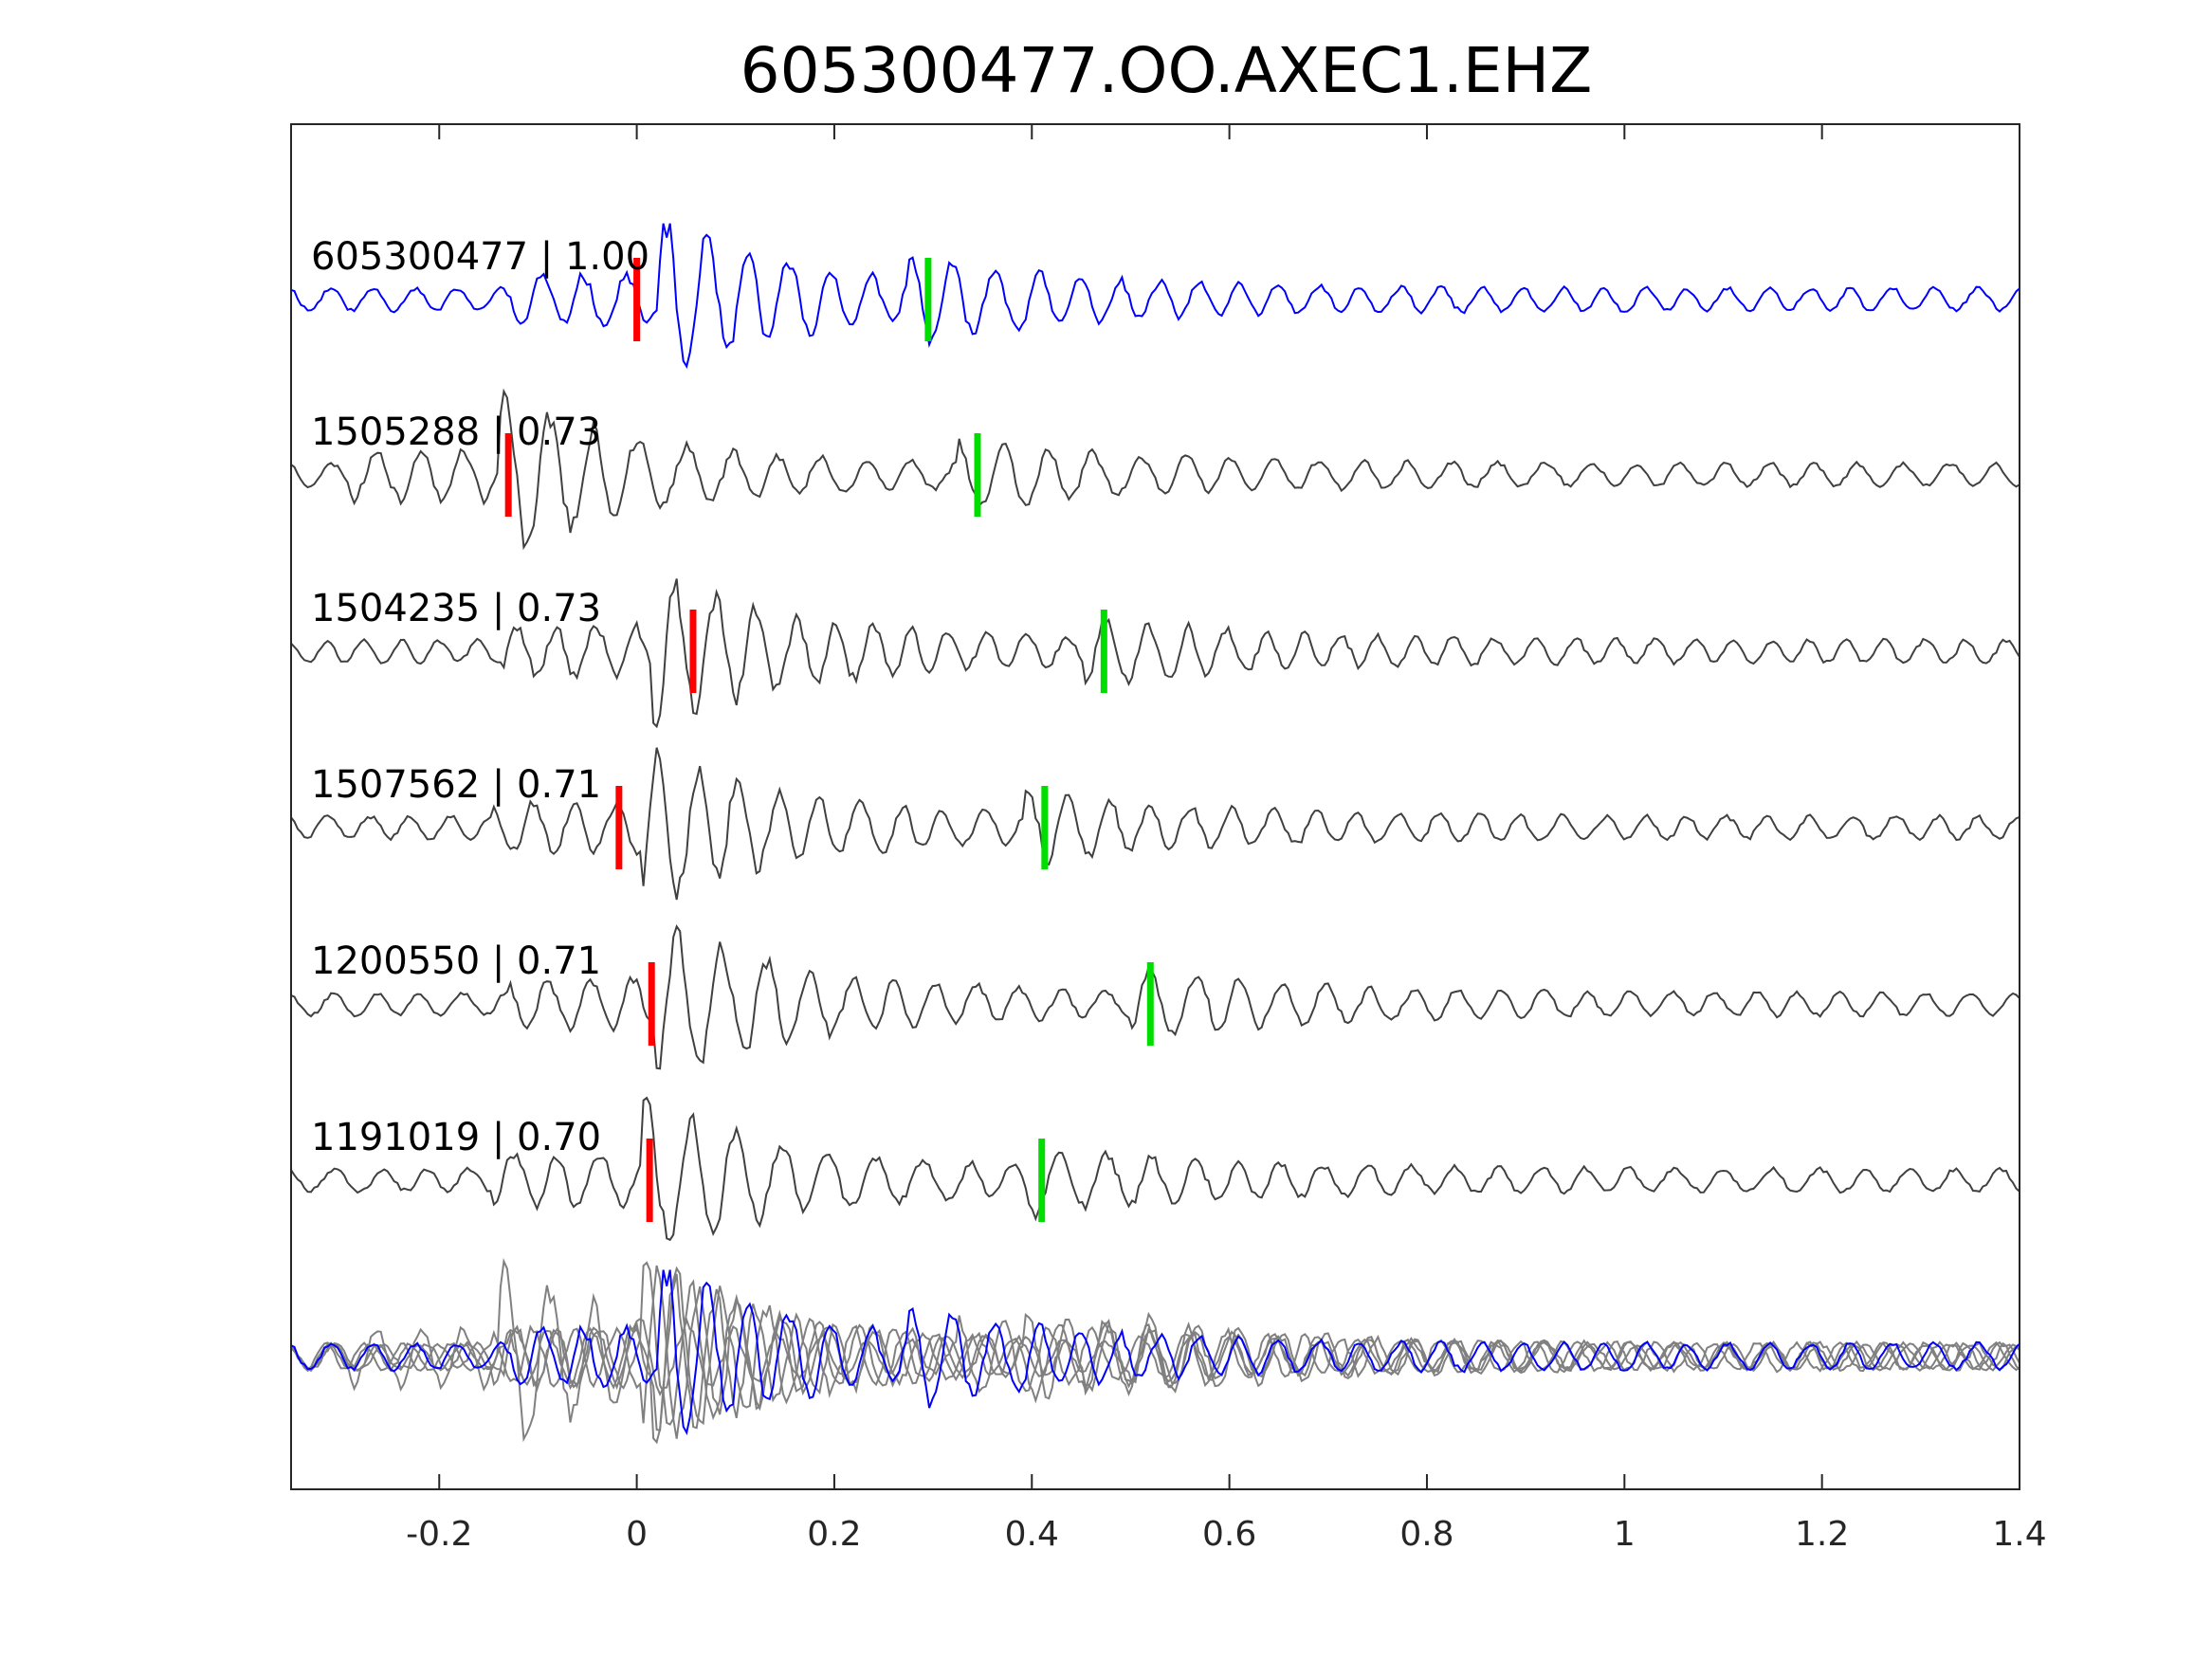 This screenshot has height=1659, width=2212. I want to click on x-tick-label: 0, so click(637, 1534).